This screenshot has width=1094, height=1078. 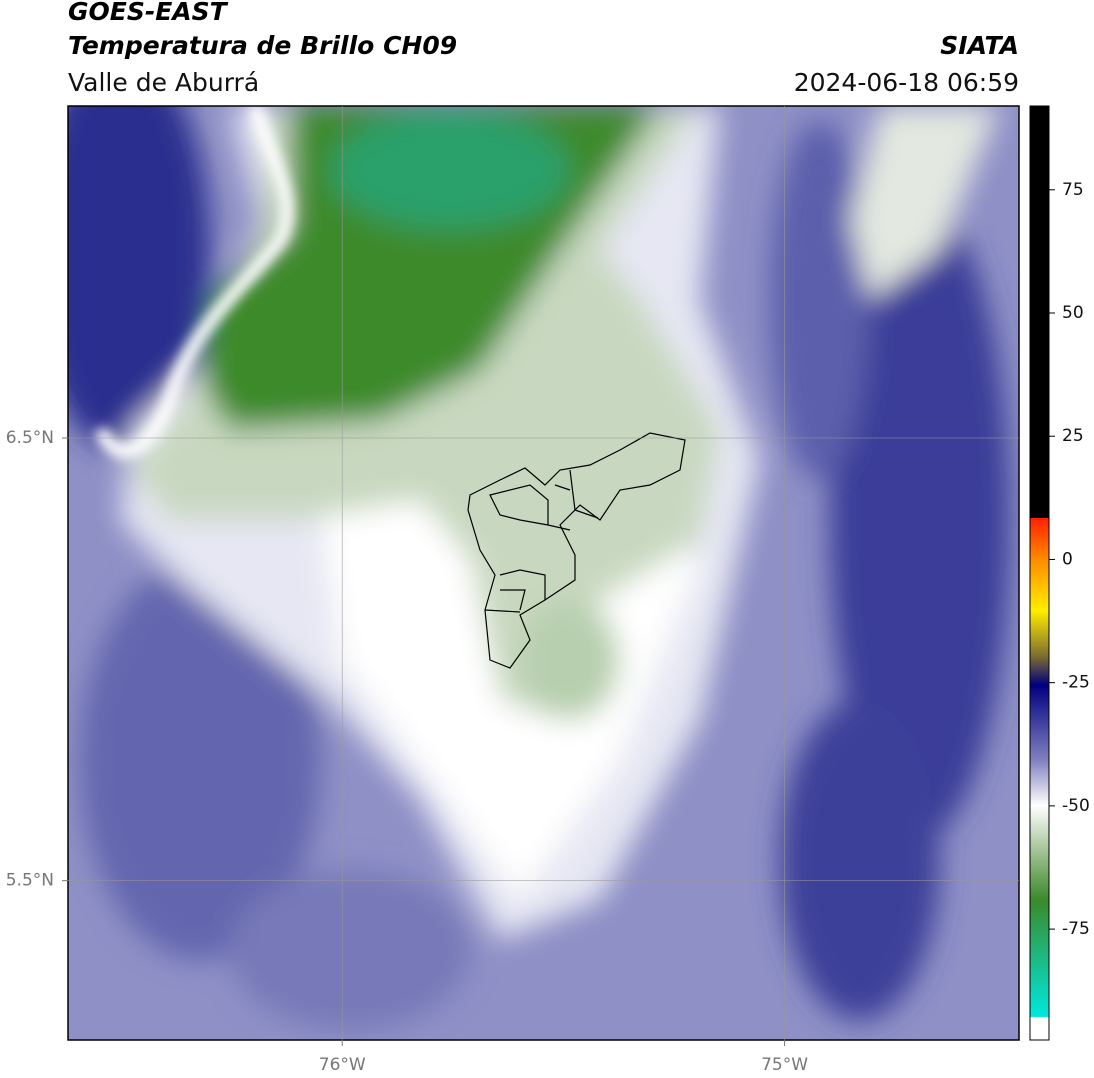 I want to click on colorbar-tick-label: -25, so click(x=1076, y=683).